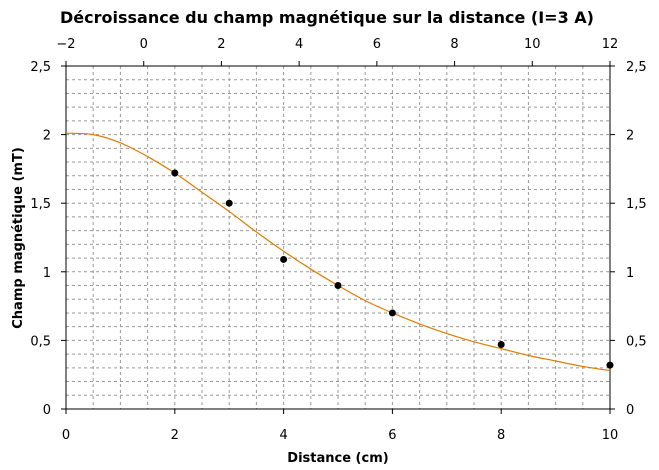 This screenshot has width=659, height=470. Describe the element at coordinates (40, 67) in the screenshot. I see `y-tick-label: 2,5` at that location.